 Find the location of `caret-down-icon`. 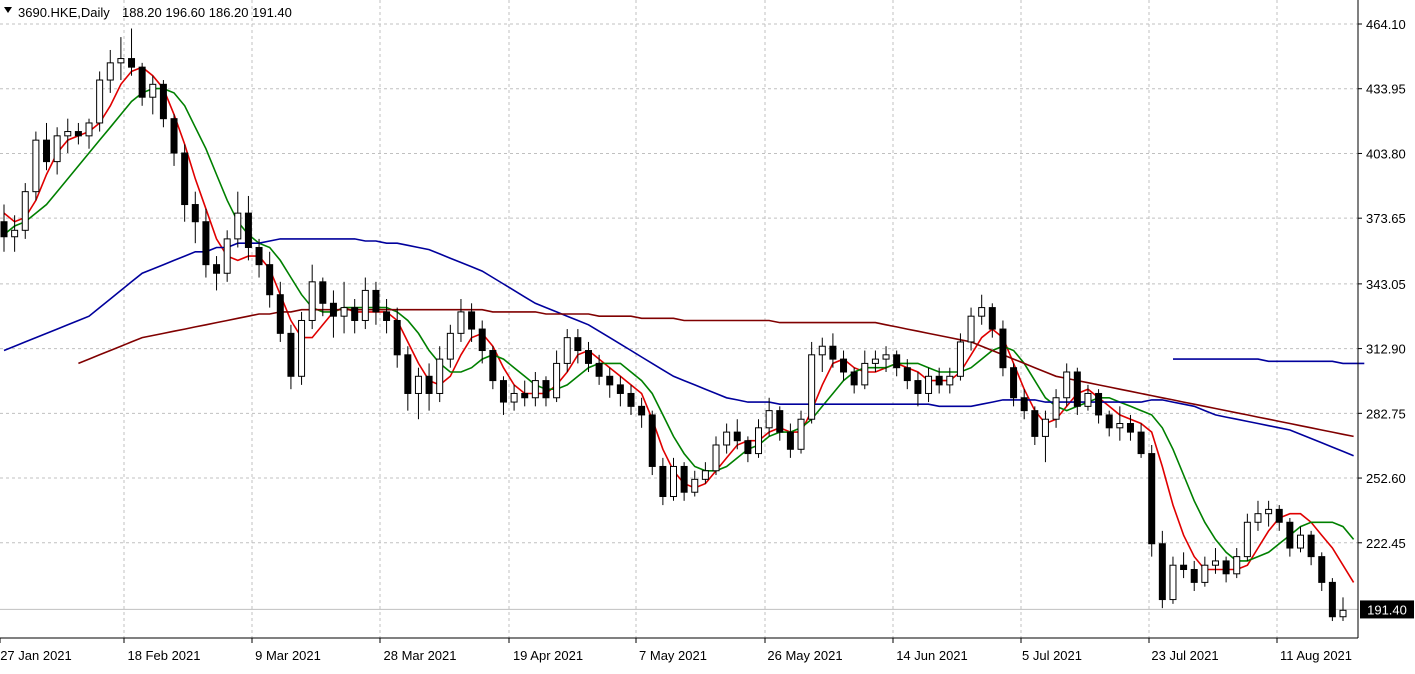

caret-down-icon is located at coordinates (8, 10).